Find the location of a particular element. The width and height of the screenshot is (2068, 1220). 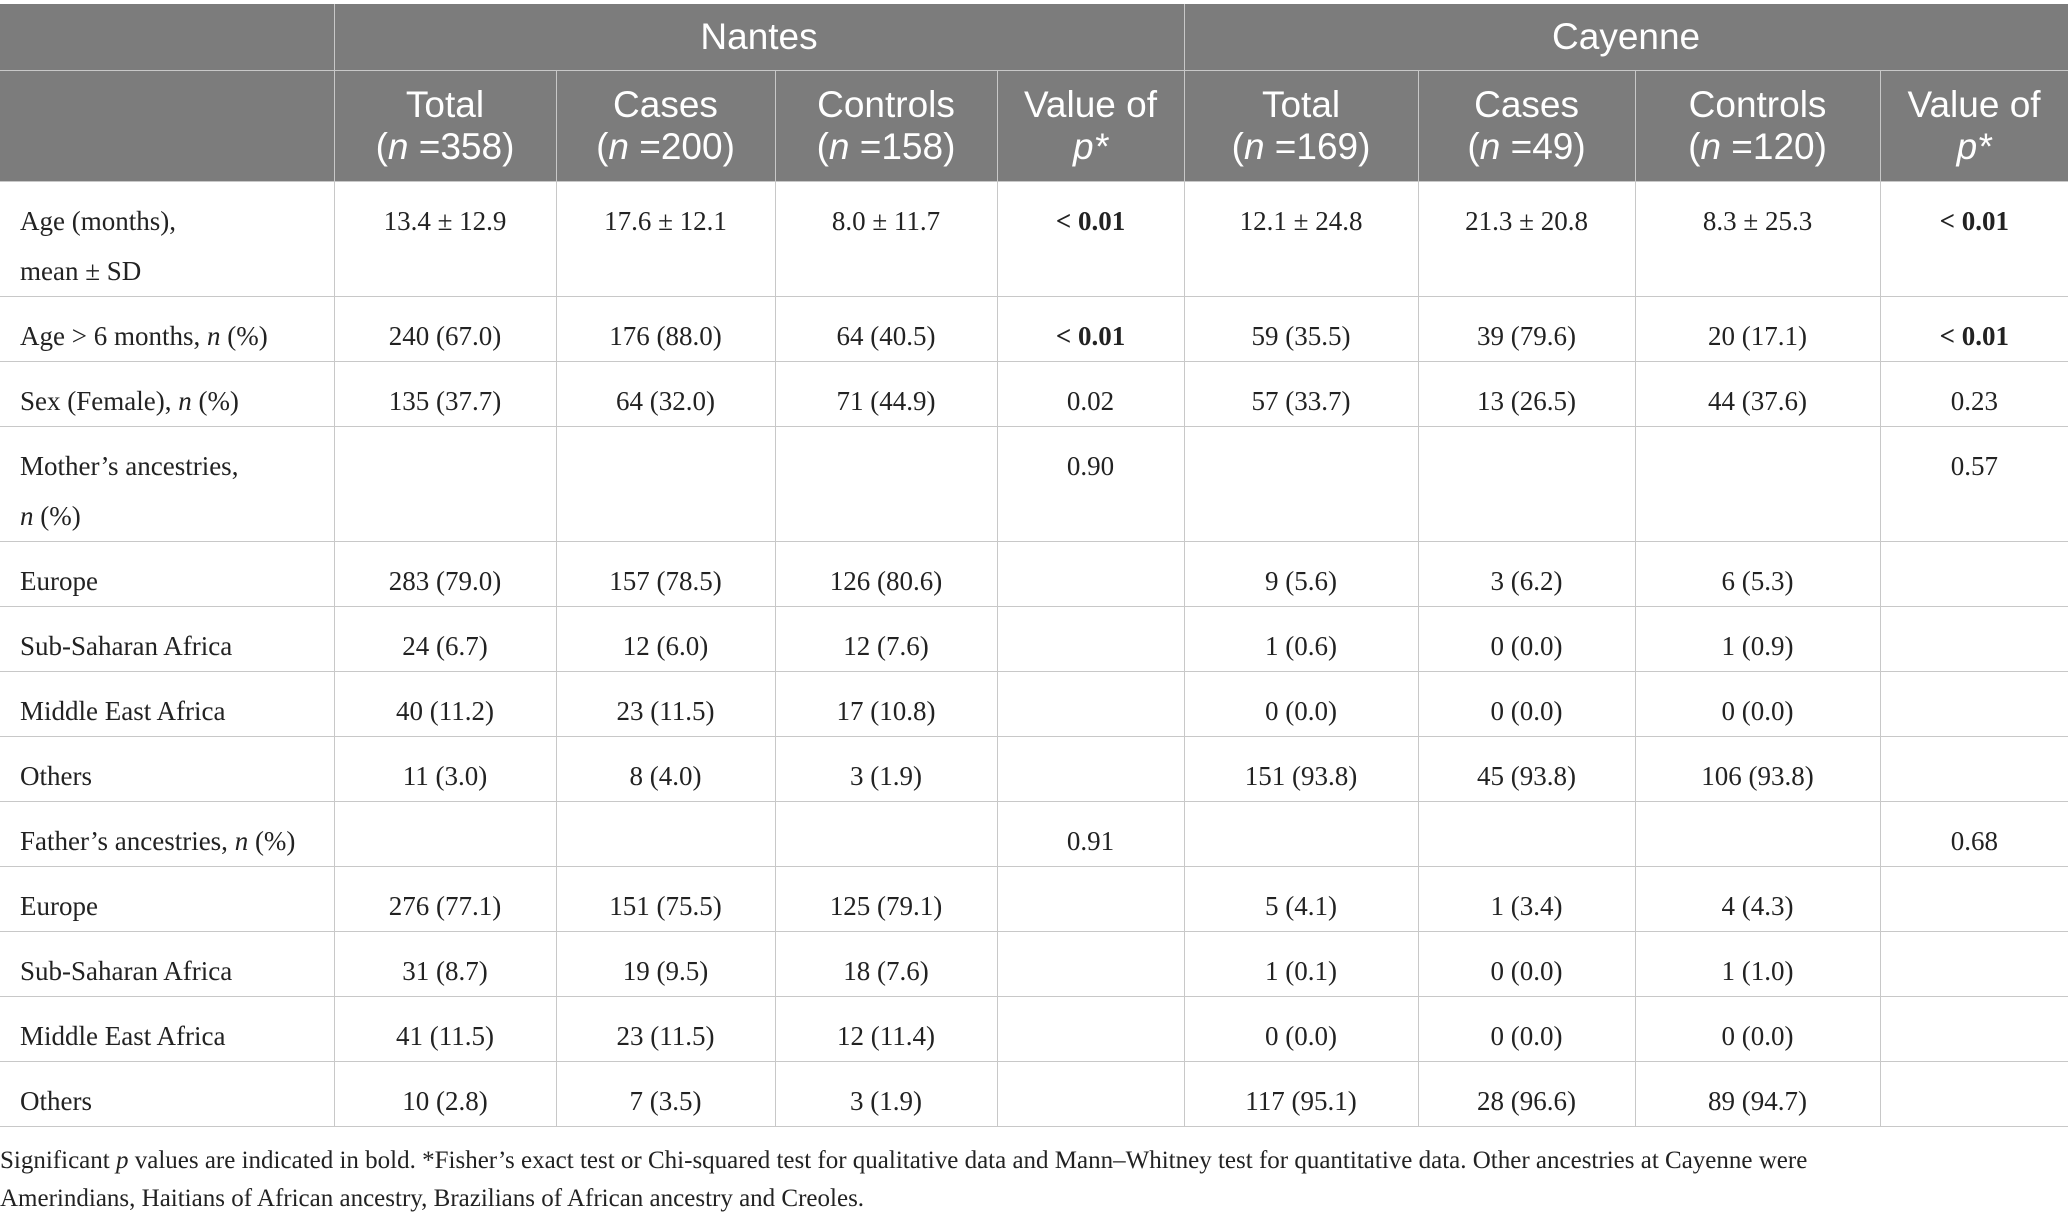

data-cell: 8 (4.0) is located at coordinates (665, 769).